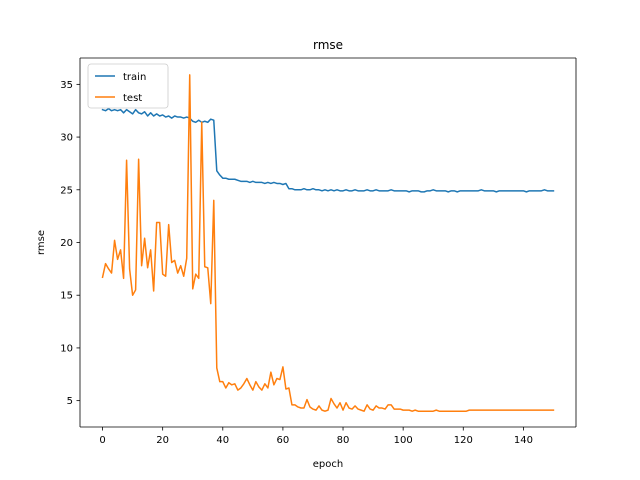 This screenshot has height=480, width=640. I want to click on y-tick-label: 30, so click(66, 138).